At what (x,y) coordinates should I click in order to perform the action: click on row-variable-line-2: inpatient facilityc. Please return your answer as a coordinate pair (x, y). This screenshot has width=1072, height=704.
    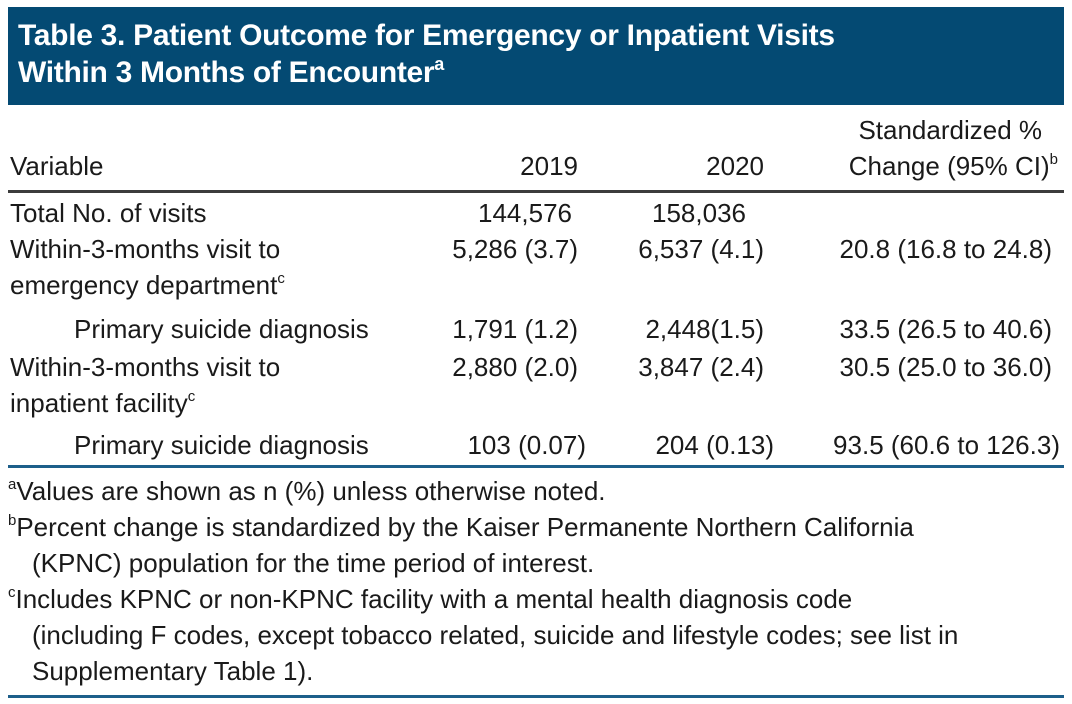
    Looking at the image, I should click on (102, 403).